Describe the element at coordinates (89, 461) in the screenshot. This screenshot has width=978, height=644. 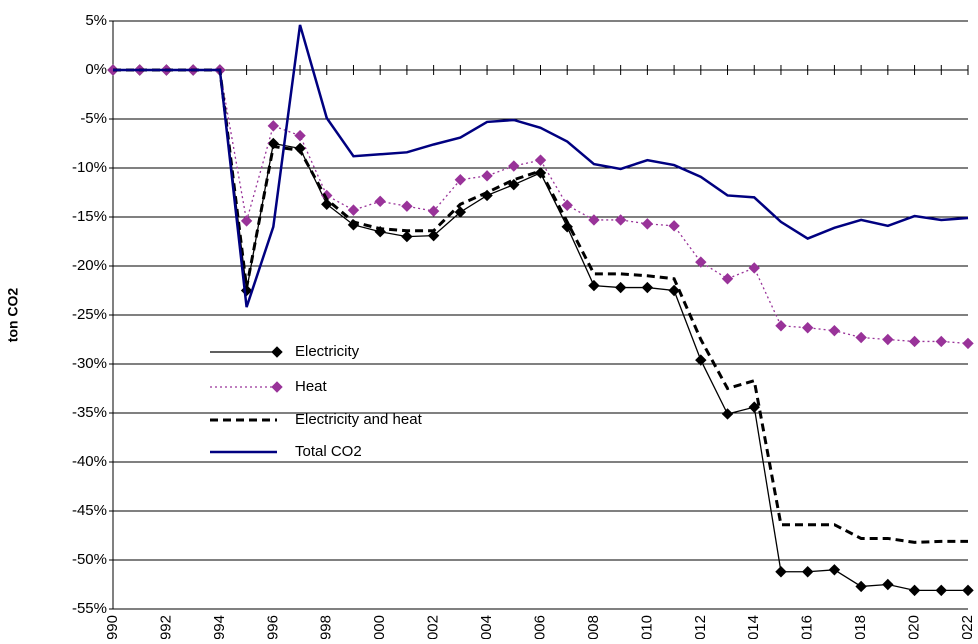
I see `y-tick-label: -40%` at that location.